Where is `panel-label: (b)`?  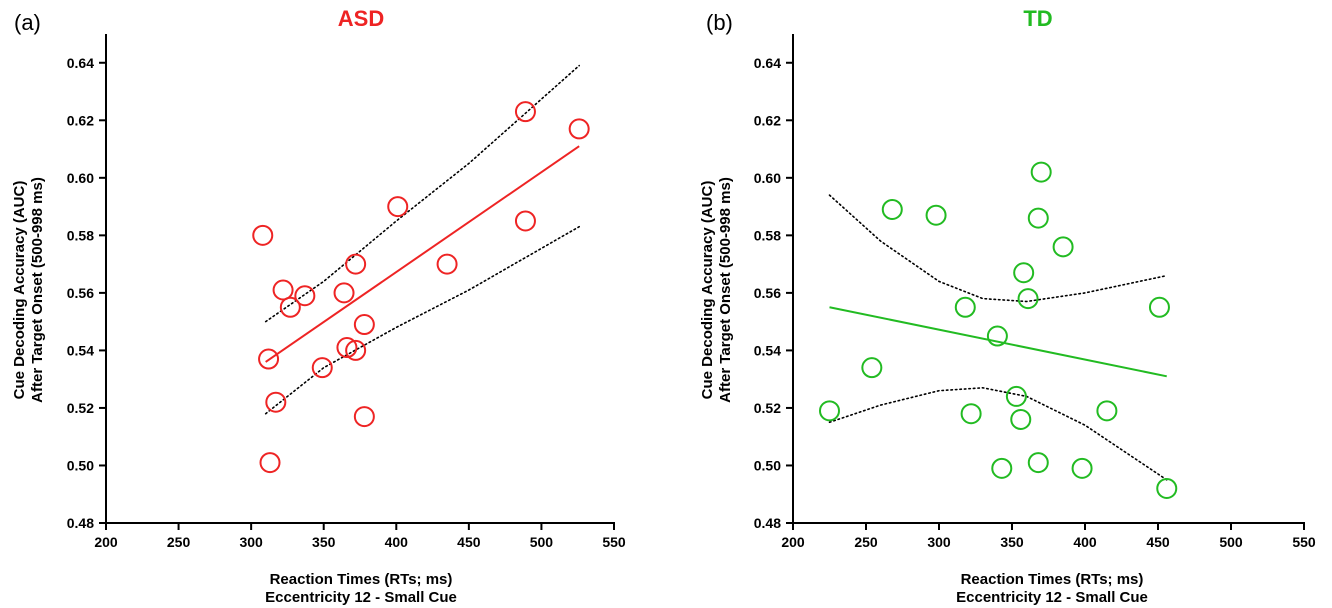 panel-label: (b) is located at coordinates (719, 22).